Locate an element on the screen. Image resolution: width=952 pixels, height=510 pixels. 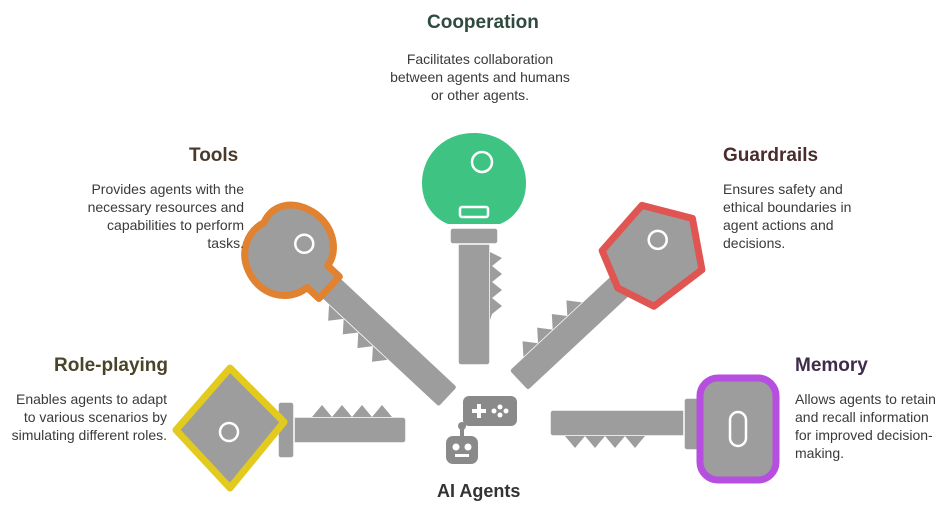
cooperation-key-teeth is located at coordinates (496, 286).